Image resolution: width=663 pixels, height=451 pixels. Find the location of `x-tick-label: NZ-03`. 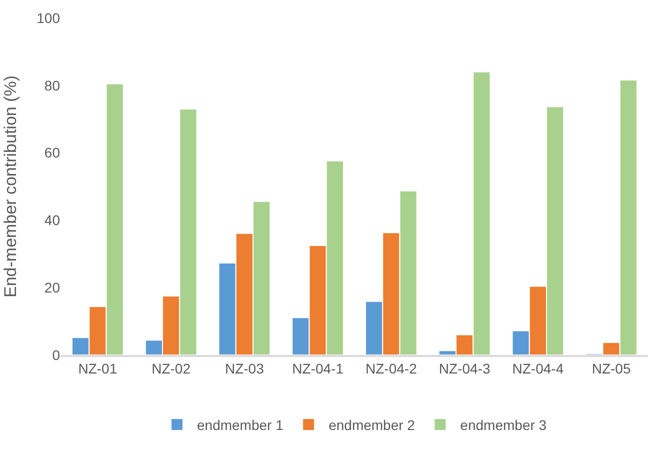

x-tick-label: NZ-03 is located at coordinates (244, 368).